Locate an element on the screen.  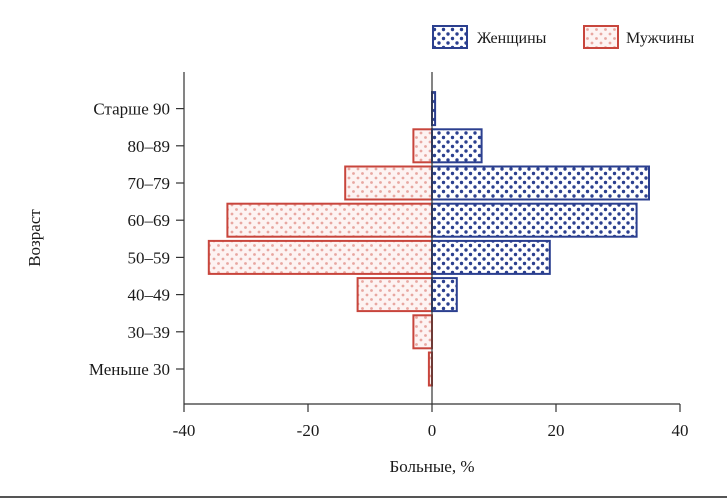
x-axis-ticks: -40 -20 0 20 40 is located at coordinates (431, 422).